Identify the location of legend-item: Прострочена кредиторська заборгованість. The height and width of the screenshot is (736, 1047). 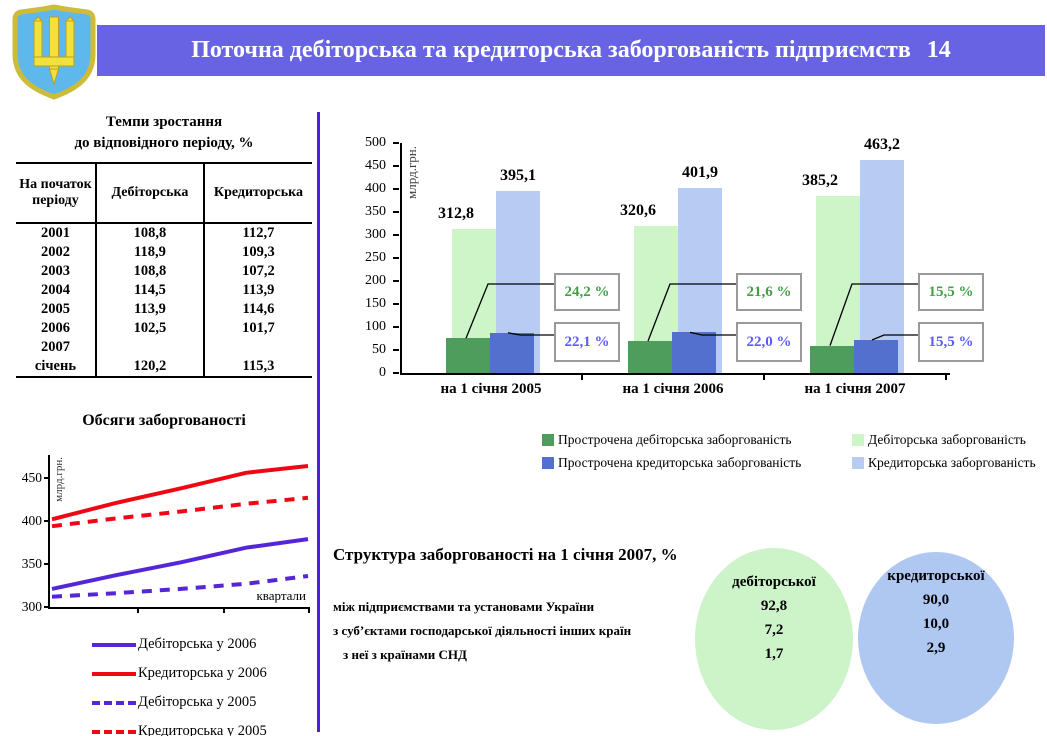
(690, 463).